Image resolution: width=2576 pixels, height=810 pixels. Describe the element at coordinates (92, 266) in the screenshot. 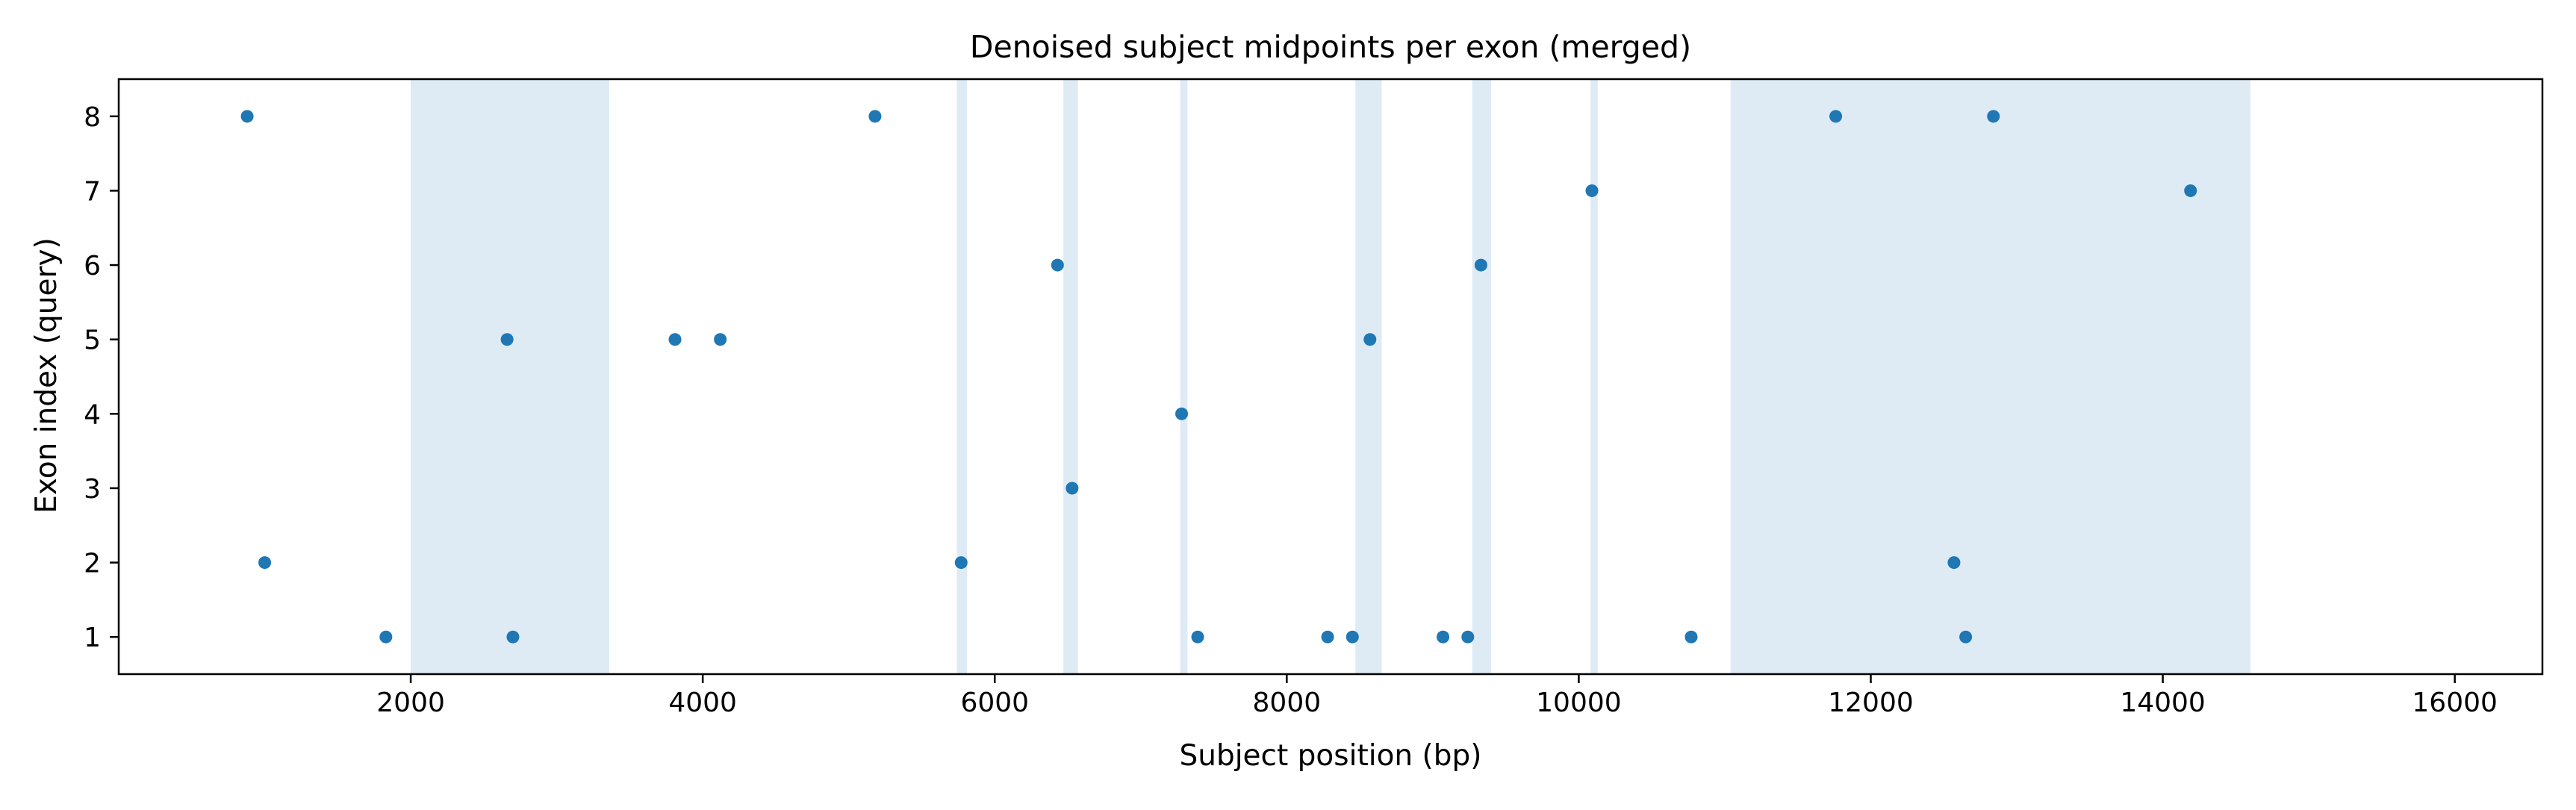

I see `y-tick-label: 6` at that location.